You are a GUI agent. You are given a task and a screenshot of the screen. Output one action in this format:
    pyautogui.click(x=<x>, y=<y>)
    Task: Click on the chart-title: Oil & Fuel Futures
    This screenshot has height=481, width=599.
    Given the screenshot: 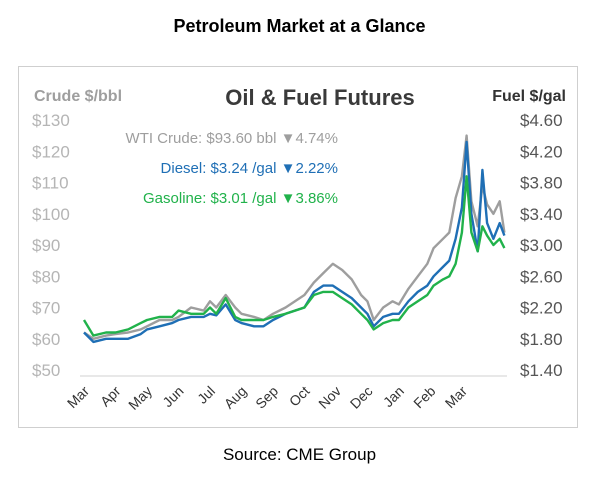 What is the action you would take?
    pyautogui.click(x=319, y=97)
    